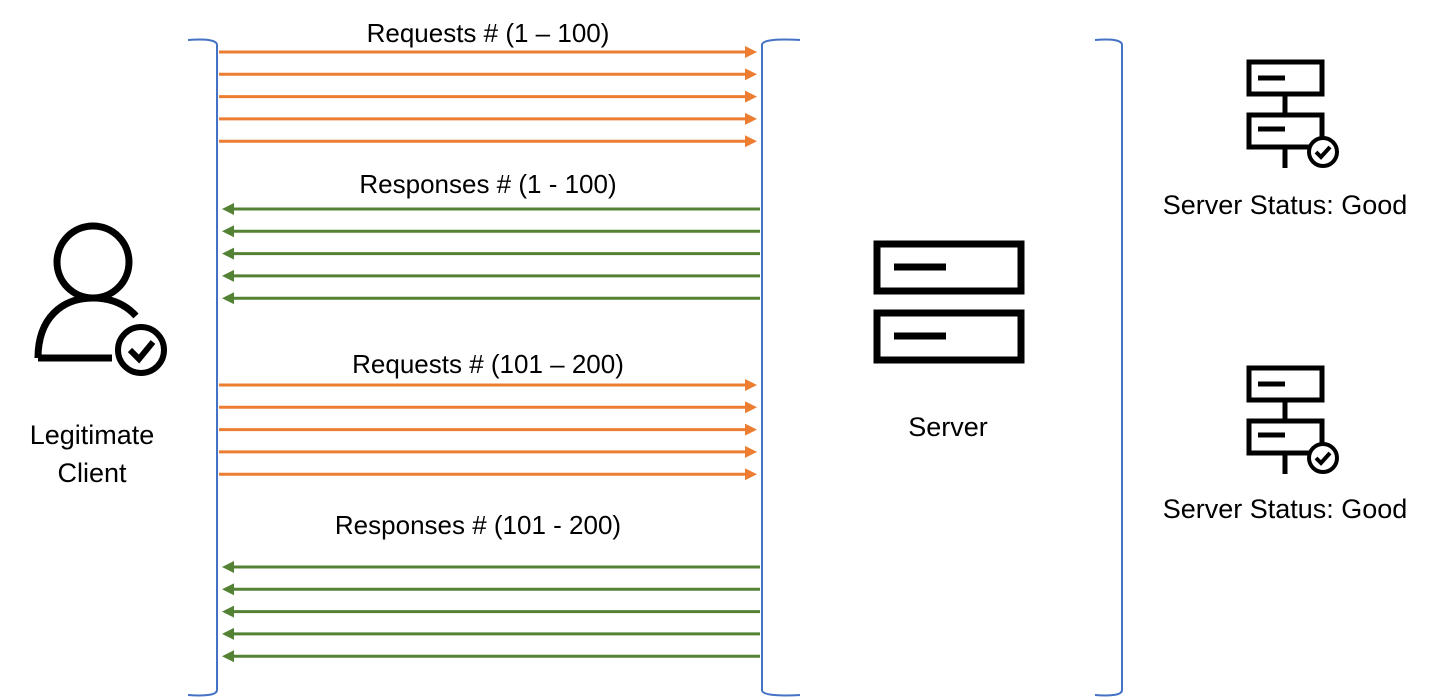 This screenshot has height=700, width=1440. What do you see at coordinates (487, 184) in the screenshot?
I see `flow-label: Responses # (1 - 100)` at bounding box center [487, 184].